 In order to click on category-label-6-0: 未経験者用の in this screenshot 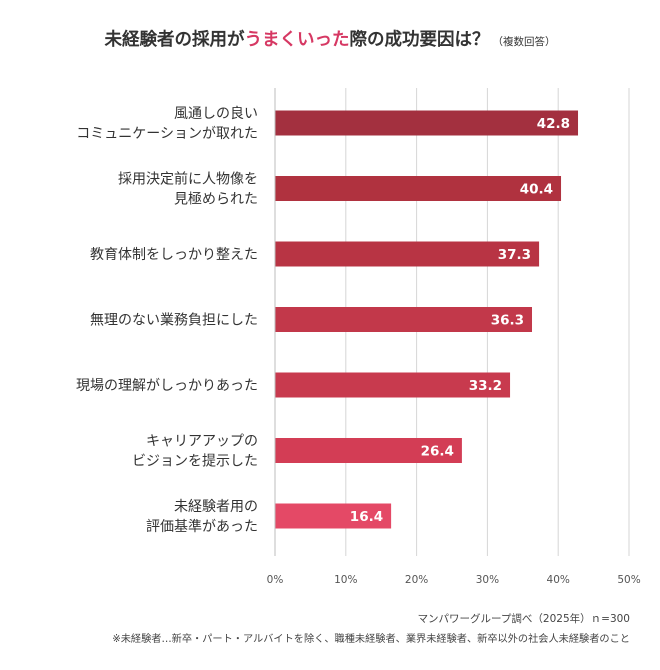, I will do `click(216, 507)`.